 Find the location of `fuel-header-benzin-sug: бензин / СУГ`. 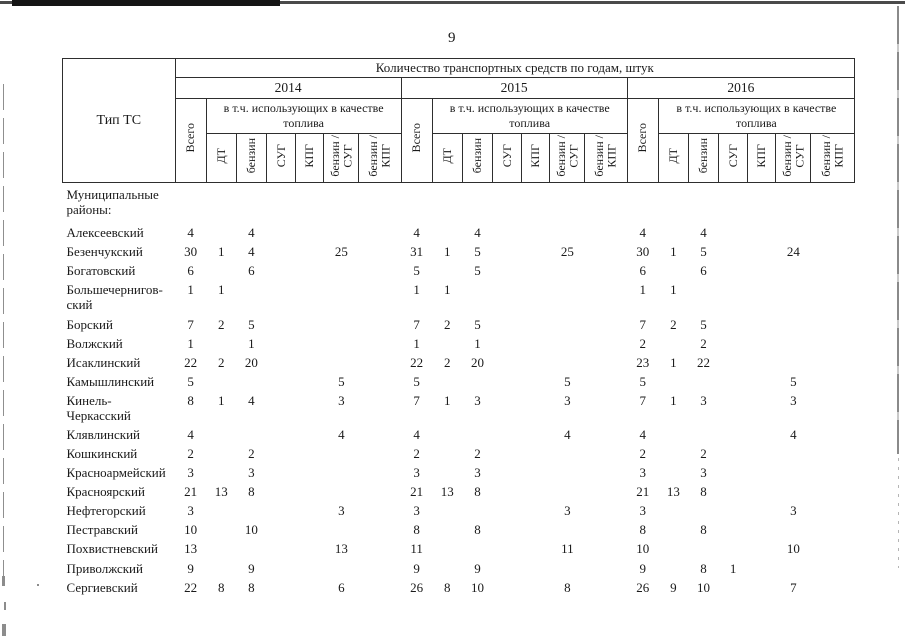

fuel-header-benzin-sug: бензин / СУГ is located at coordinates (341, 158).